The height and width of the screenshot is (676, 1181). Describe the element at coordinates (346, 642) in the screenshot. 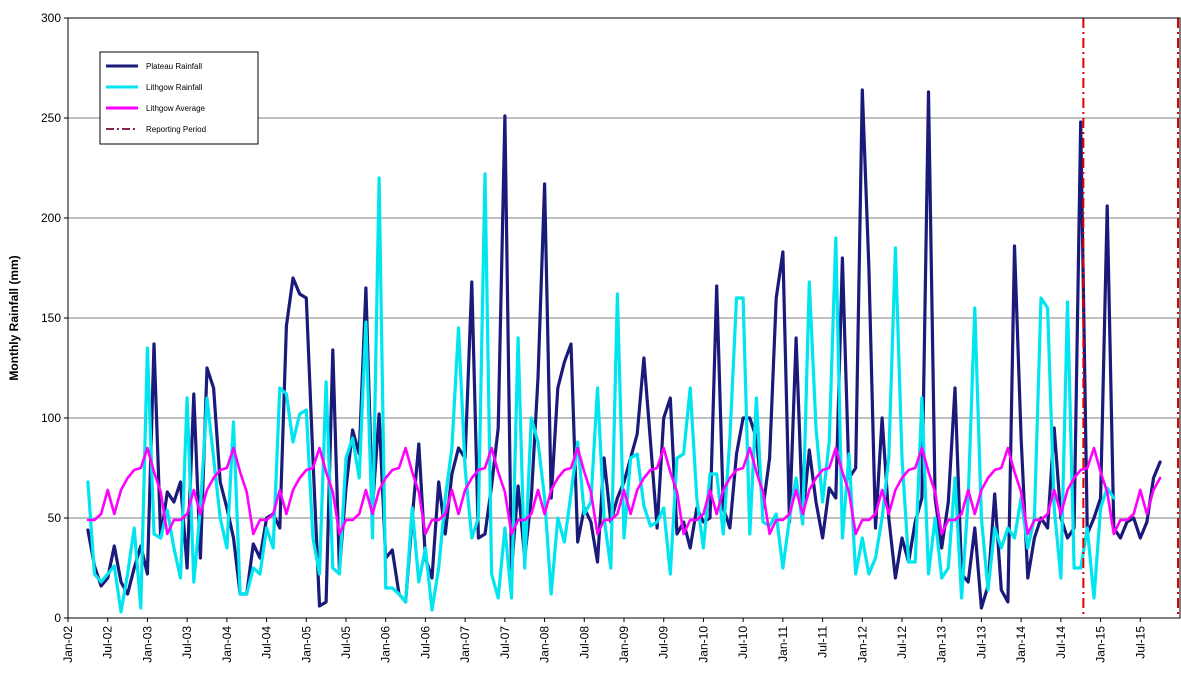

I see `x-tick-label: Jul-05` at that location.